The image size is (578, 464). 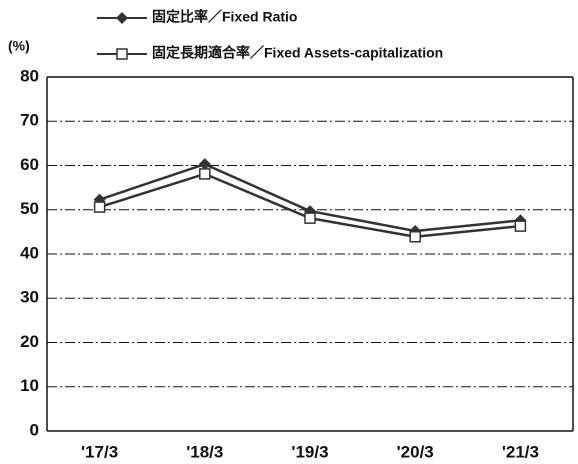 I want to click on x-tick-label: '19/3, so click(x=309, y=451).